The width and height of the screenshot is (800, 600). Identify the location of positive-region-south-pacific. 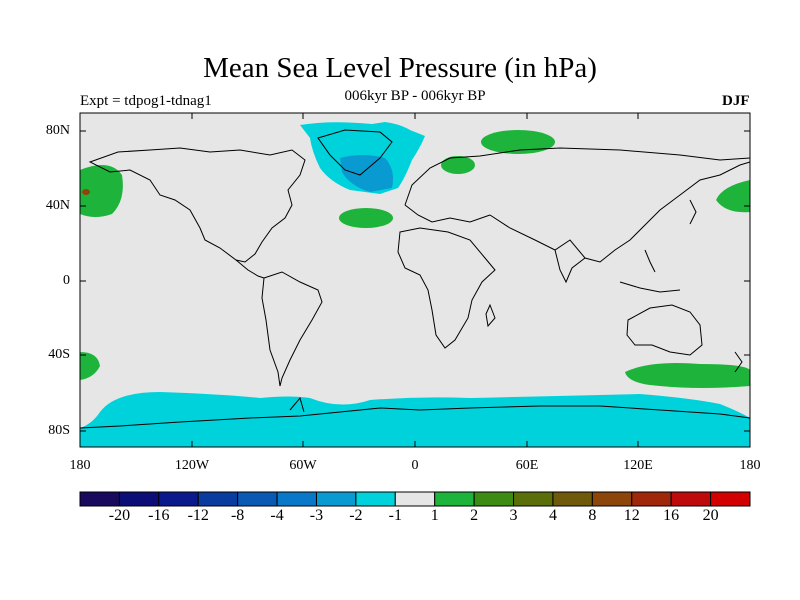
(90, 366).